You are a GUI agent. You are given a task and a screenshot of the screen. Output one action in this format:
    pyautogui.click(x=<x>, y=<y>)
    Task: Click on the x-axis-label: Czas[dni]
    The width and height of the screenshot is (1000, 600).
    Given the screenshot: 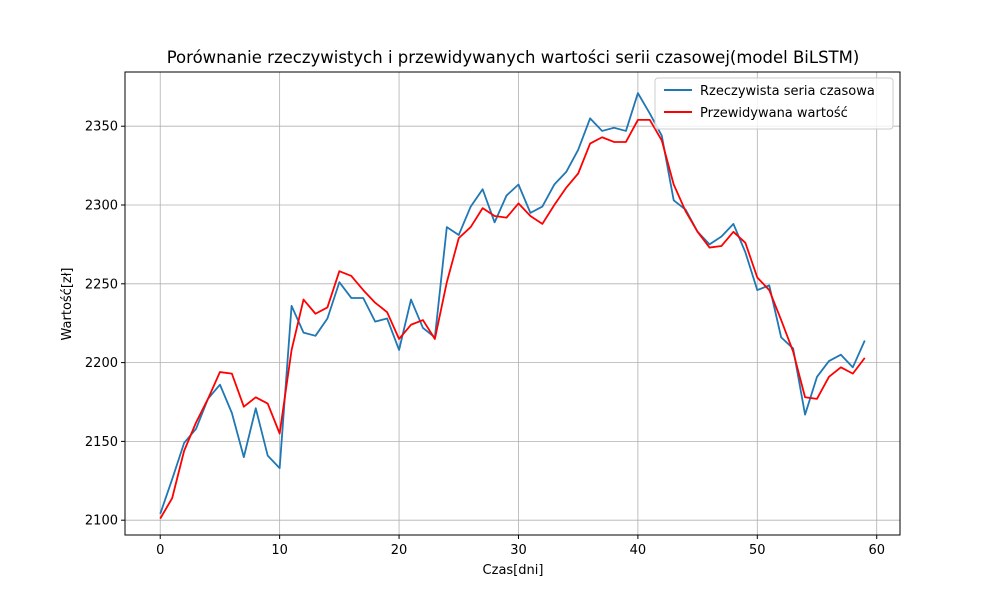 What is the action you would take?
    pyautogui.click(x=513, y=570)
    